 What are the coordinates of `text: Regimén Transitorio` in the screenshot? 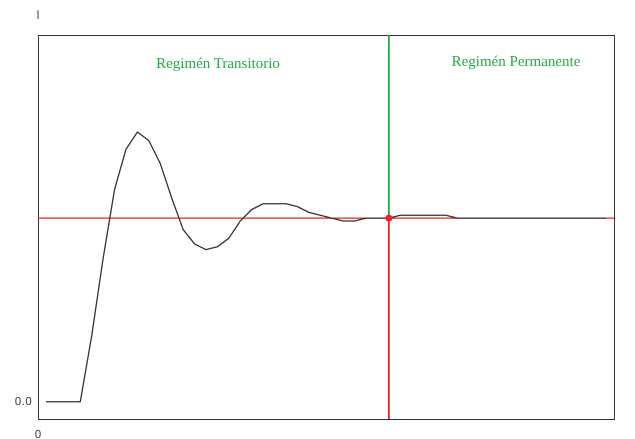 It's located at (218, 64).